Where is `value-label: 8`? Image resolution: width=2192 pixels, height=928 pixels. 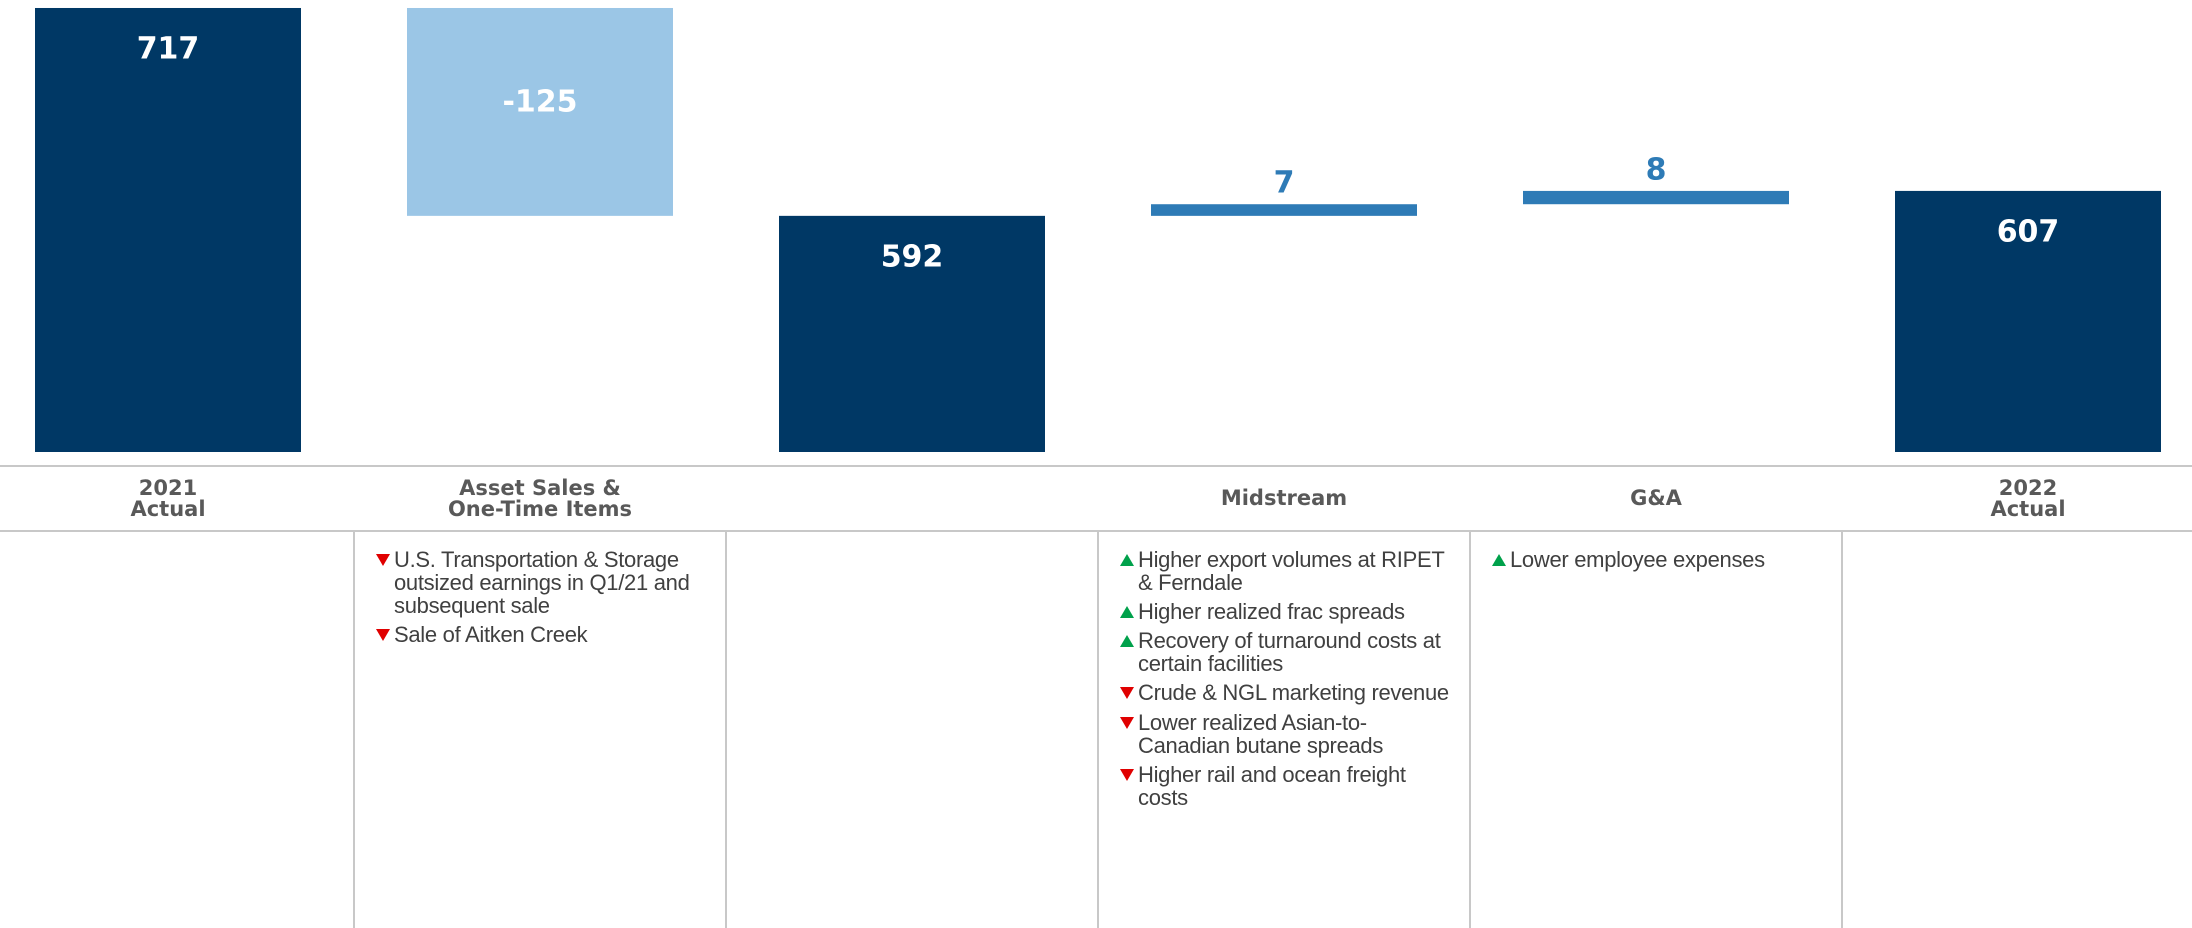
value-label: 8 is located at coordinates (1656, 169).